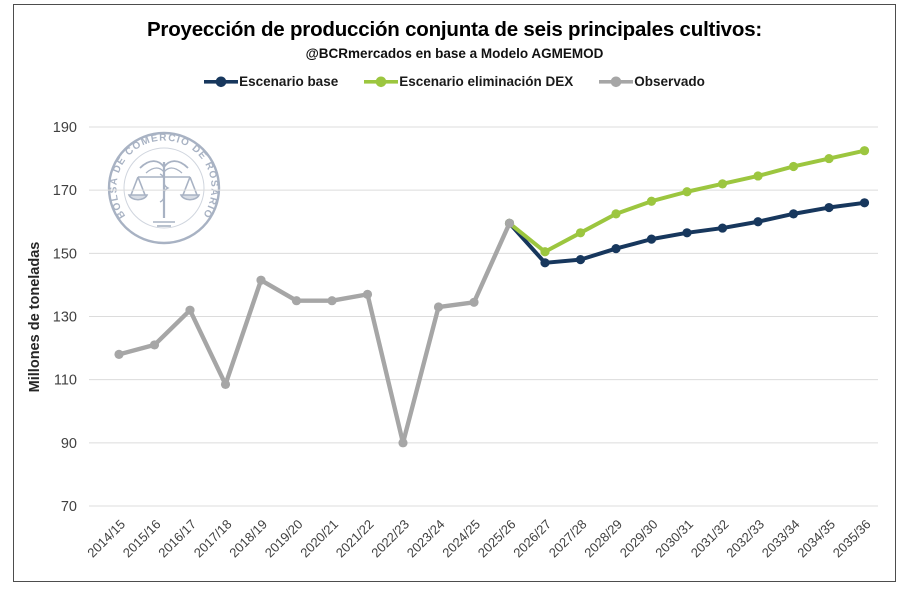 The image size is (903, 600). I want to click on logo-pedestal, so click(164, 224).